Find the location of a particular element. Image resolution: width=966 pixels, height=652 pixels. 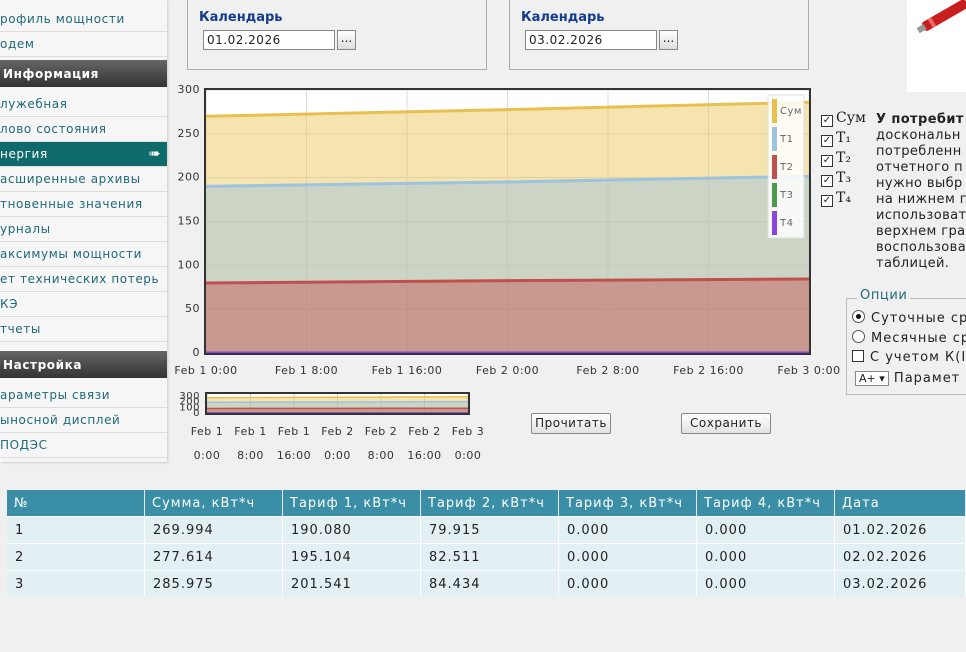

radio-daily: Суточные ср is located at coordinates (909, 318).